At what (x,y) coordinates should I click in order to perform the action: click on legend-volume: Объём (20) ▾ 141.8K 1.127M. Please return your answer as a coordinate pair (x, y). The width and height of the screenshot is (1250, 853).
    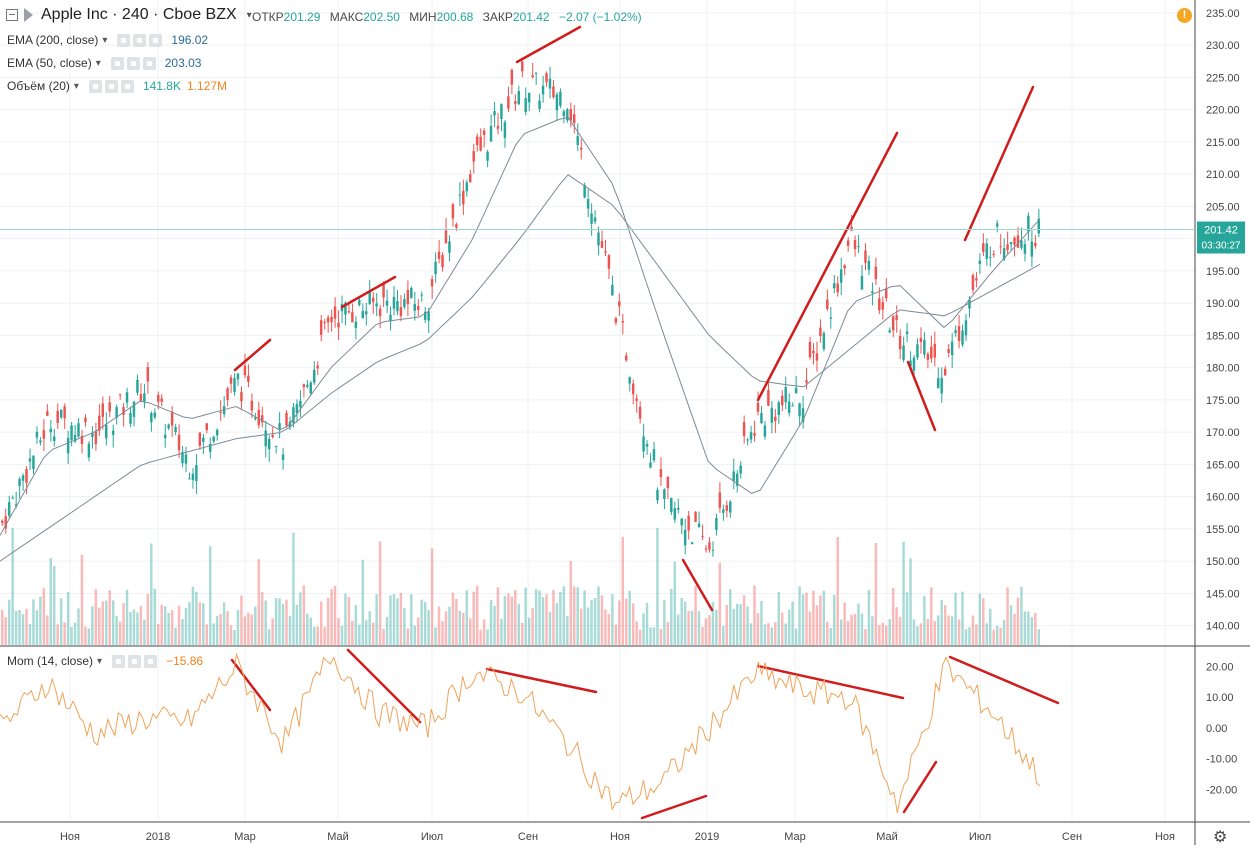
    Looking at the image, I should click on (117, 86).